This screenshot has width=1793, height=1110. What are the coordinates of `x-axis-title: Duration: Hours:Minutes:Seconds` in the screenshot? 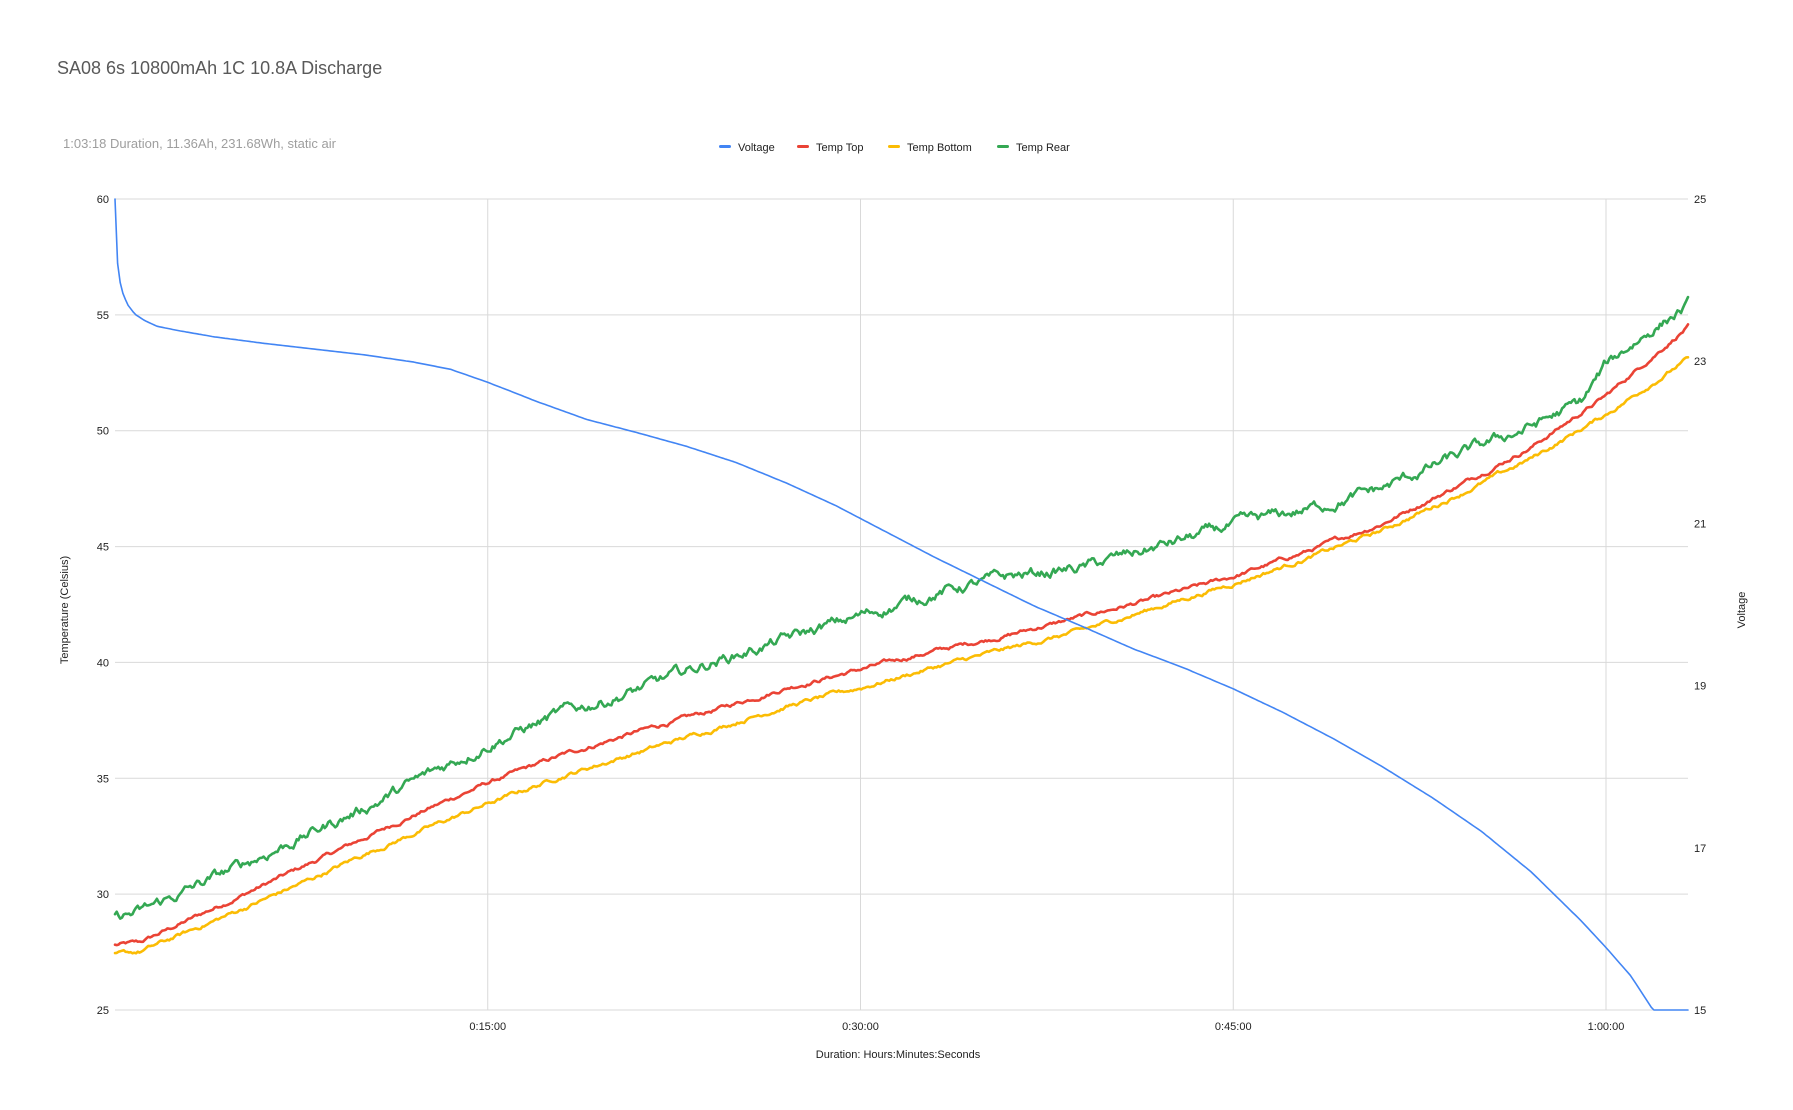 It's located at (898, 1055).